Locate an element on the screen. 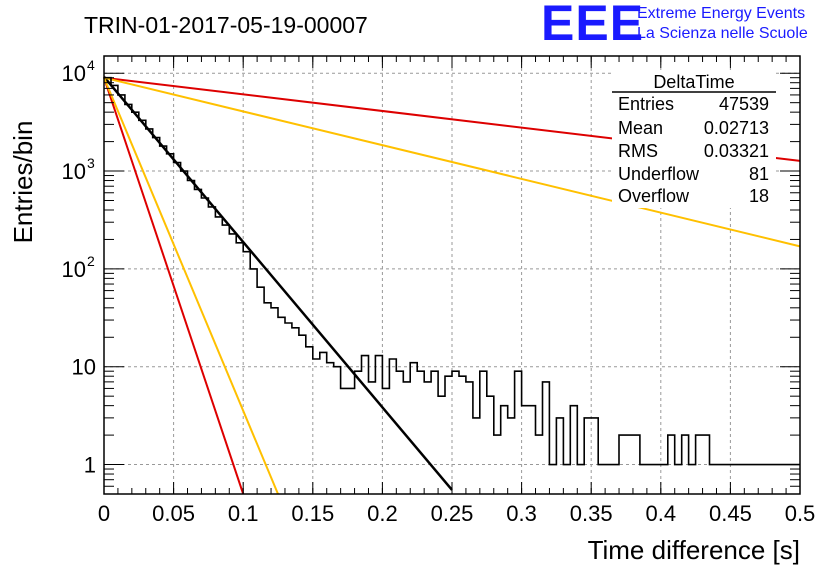 The image size is (836, 572). x-tick-label: 0.15 is located at coordinates (312, 513).